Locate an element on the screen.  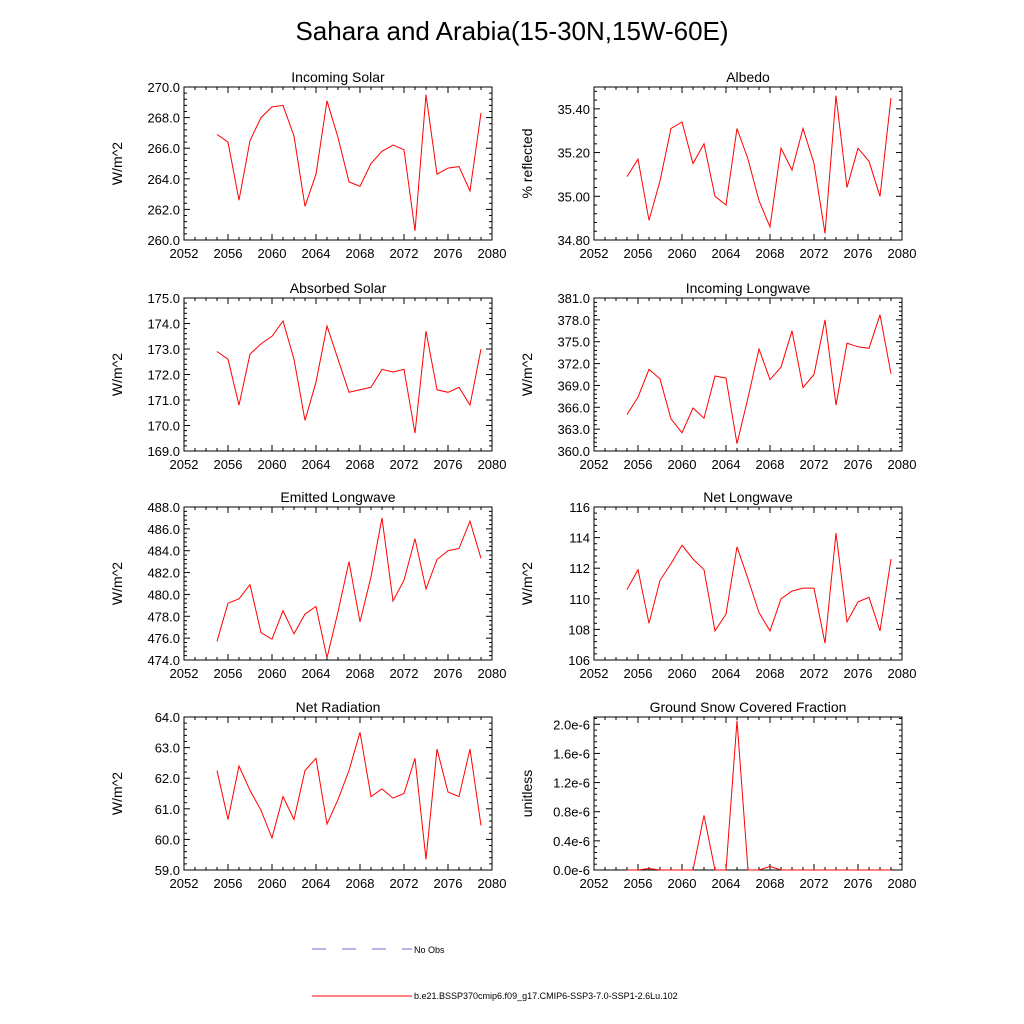
y-tick-label: 381.0 is located at coordinates (573, 298).